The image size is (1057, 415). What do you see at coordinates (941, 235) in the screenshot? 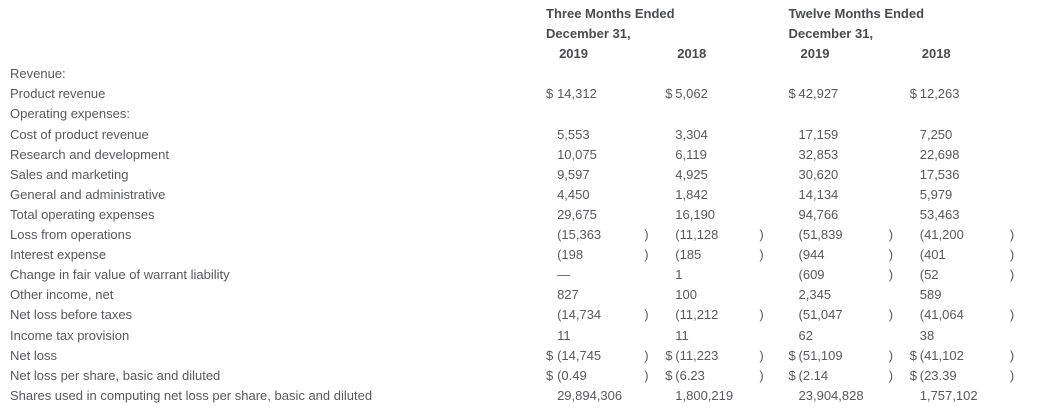
I see `value-cell: (41,200` at bounding box center [941, 235].